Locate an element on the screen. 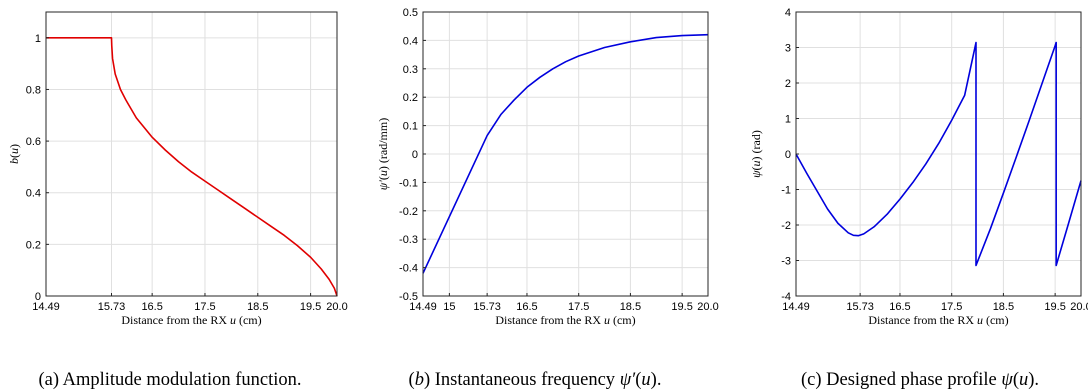  y-tick-label: 0.8 is located at coordinates (33, 90).